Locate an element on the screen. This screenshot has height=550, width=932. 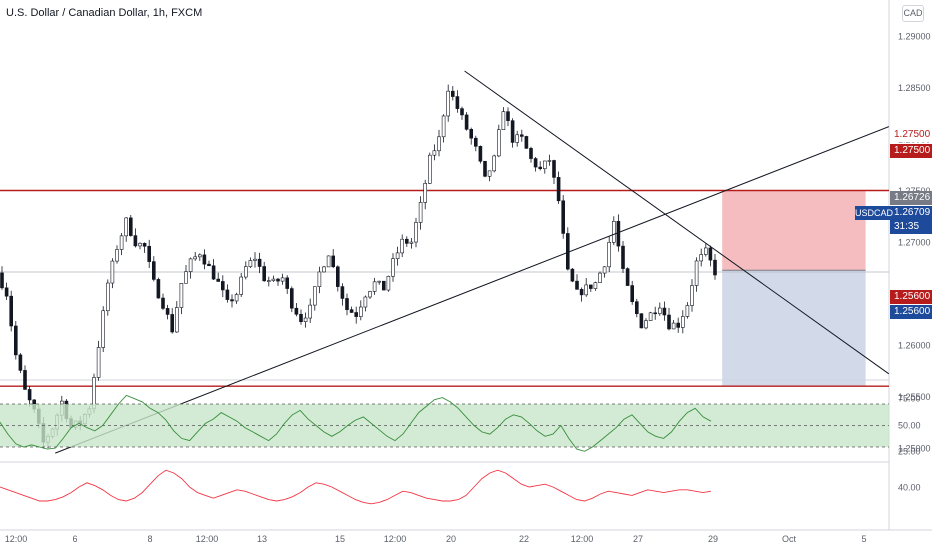
rsi-pane: 75.00 50.00 25.00 is located at coordinates (460, 425).